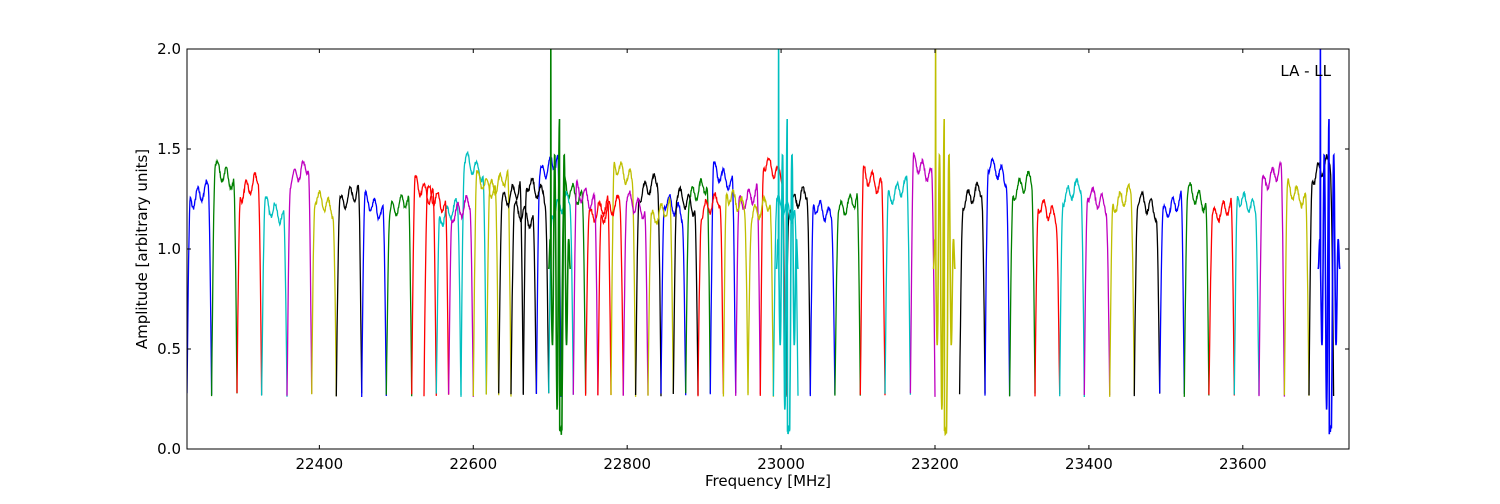  What do you see at coordinates (781, 464) in the screenshot?
I see `x-tick-label: 23000` at bounding box center [781, 464].